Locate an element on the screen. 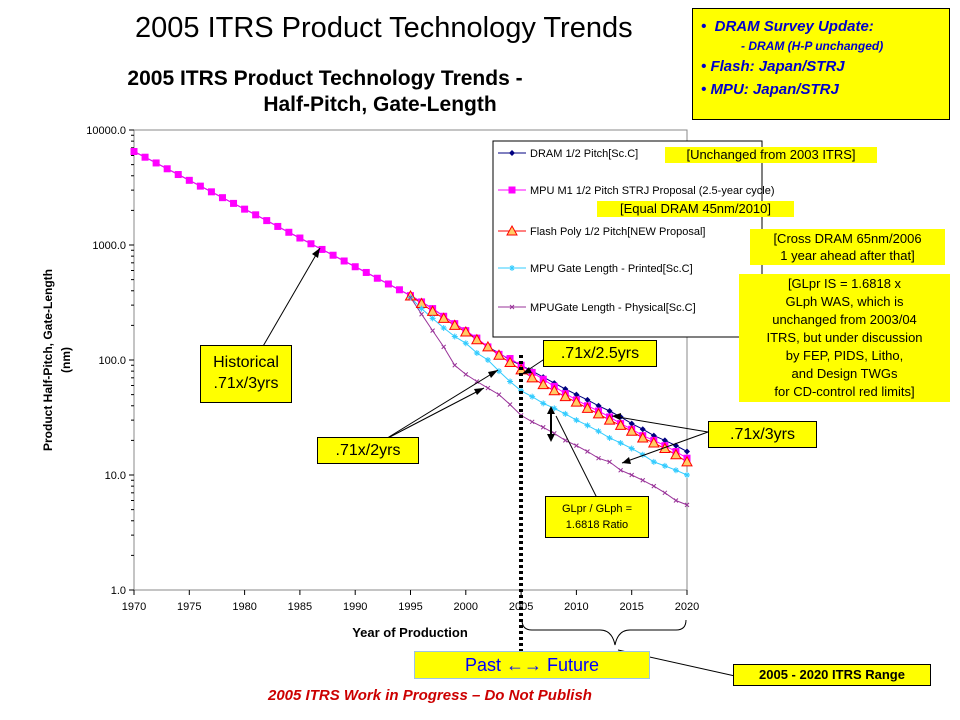  y-tick-label: 1.0 is located at coordinates (118, 591).